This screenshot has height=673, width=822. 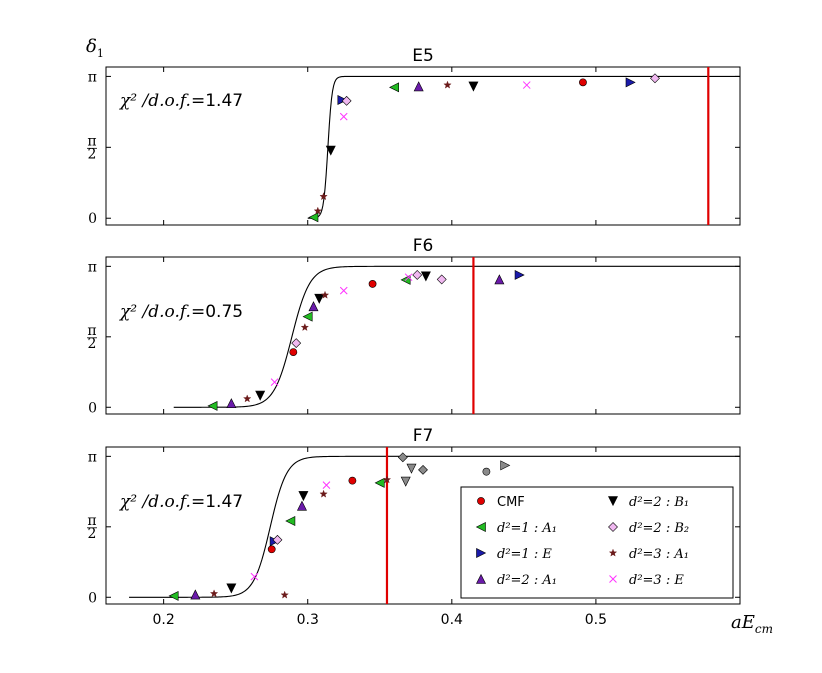 What do you see at coordinates (480, 527) in the screenshot?
I see `legend-marker-triangle-left` at bounding box center [480, 527].